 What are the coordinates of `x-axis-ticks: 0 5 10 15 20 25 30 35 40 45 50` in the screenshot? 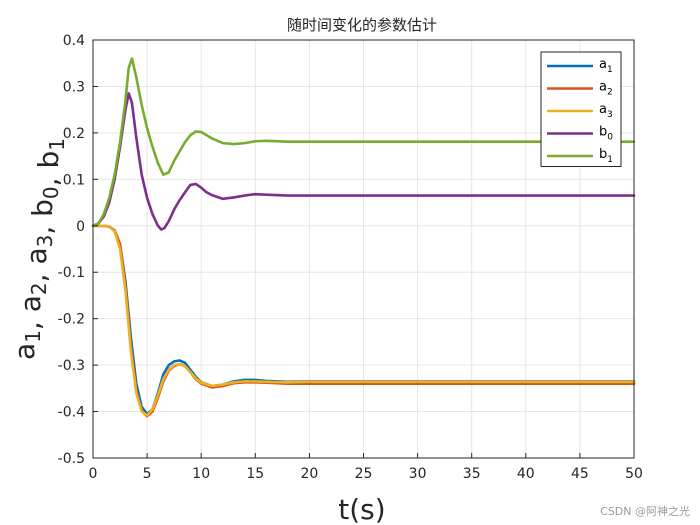 It's located at (366, 467).